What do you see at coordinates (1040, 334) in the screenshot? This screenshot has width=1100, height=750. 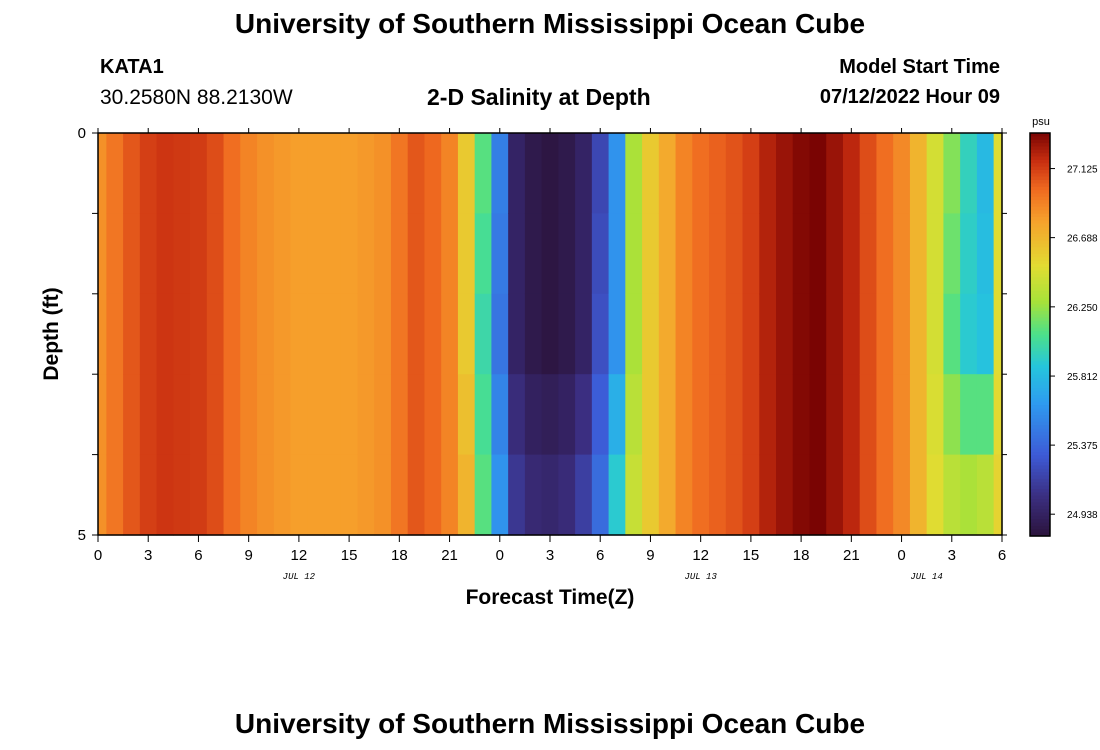 I see `colorbar-frame` at bounding box center [1040, 334].